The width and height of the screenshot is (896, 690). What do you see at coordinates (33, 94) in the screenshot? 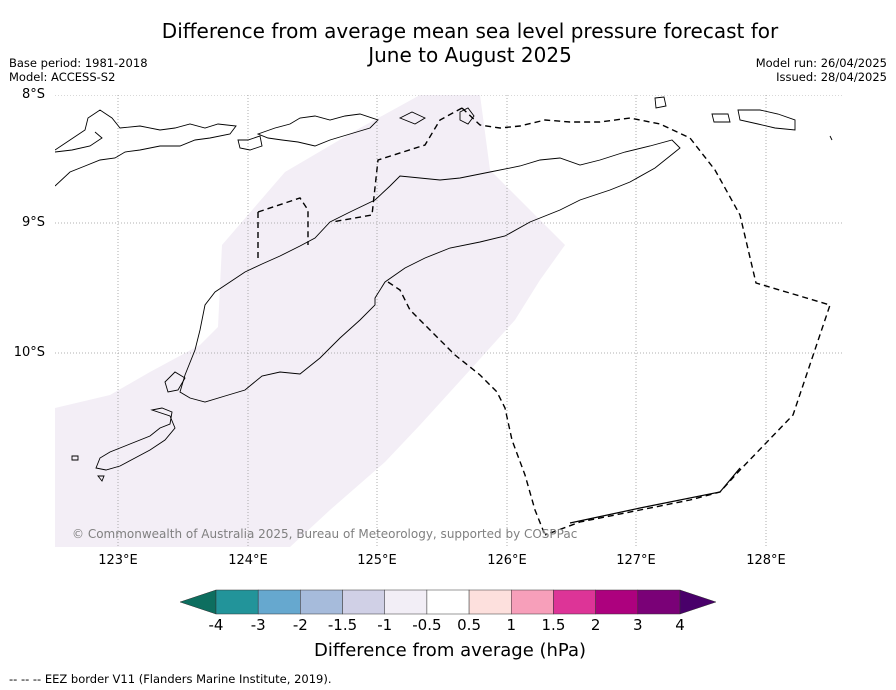
I see `lat-label-8s: 8°S` at bounding box center [33, 94].